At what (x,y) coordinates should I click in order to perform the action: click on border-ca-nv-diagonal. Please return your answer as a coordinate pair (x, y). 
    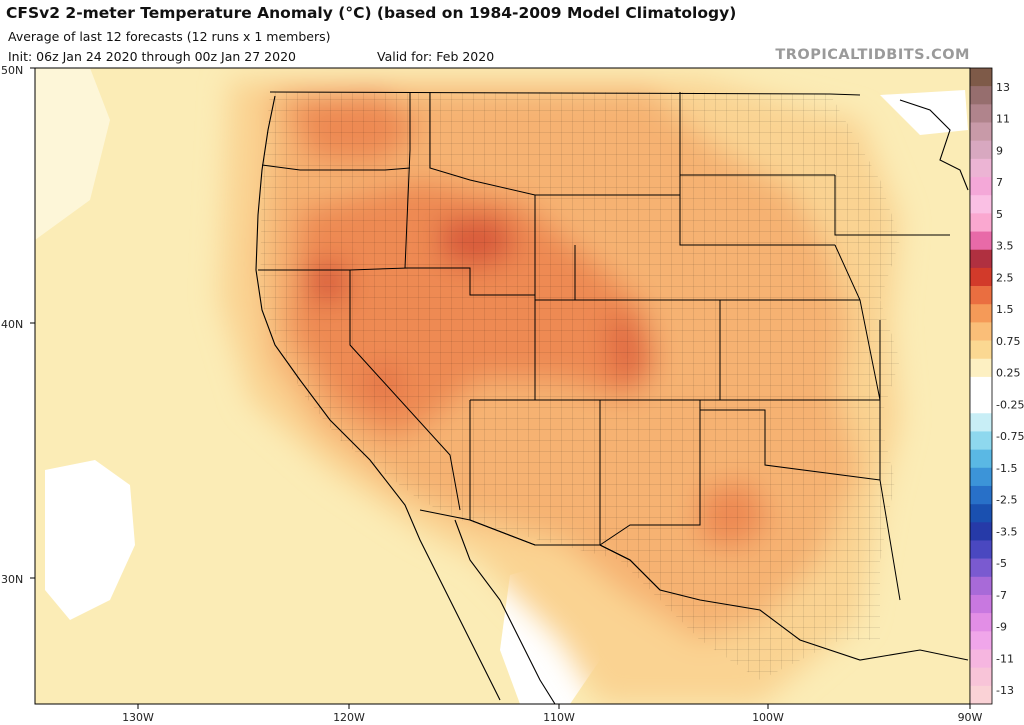
    Looking at the image, I should click on (405, 390).